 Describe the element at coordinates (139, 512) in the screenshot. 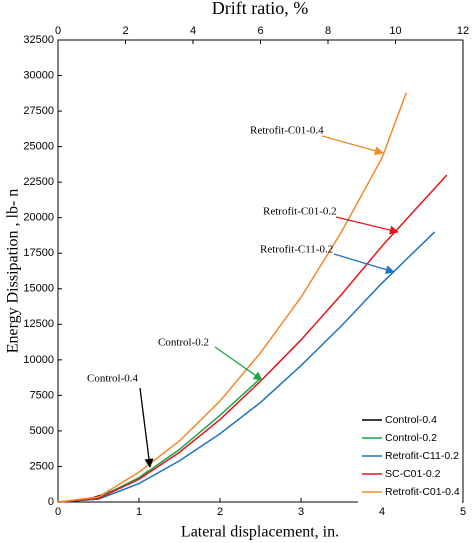

I see `x-tick-label: 1` at that location.